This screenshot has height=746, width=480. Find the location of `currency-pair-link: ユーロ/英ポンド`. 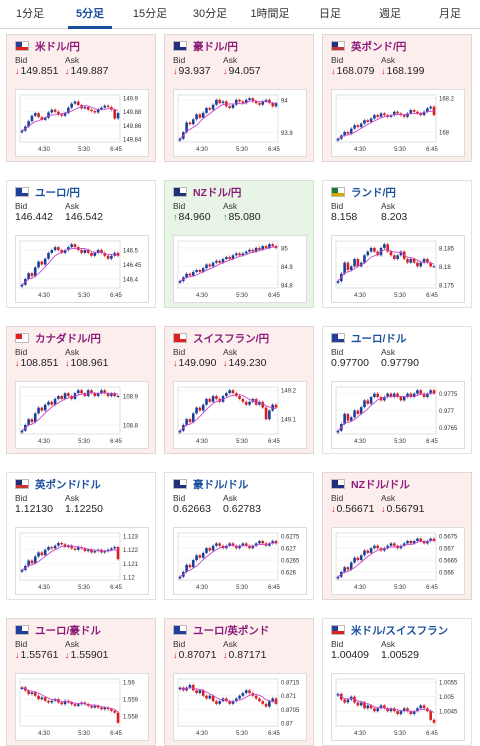

currency-pair-link: ユーロ/英ポンド is located at coordinates (231, 630).